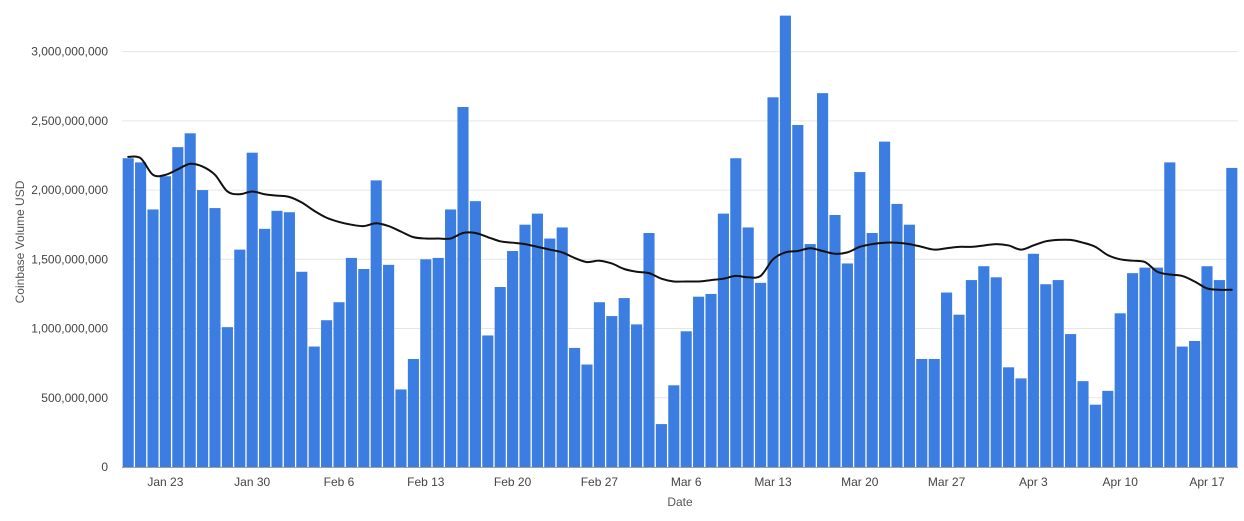 Image resolution: width=1244 pixels, height=521 pixels. I want to click on x-tick-label: Mar 13, so click(773, 482).